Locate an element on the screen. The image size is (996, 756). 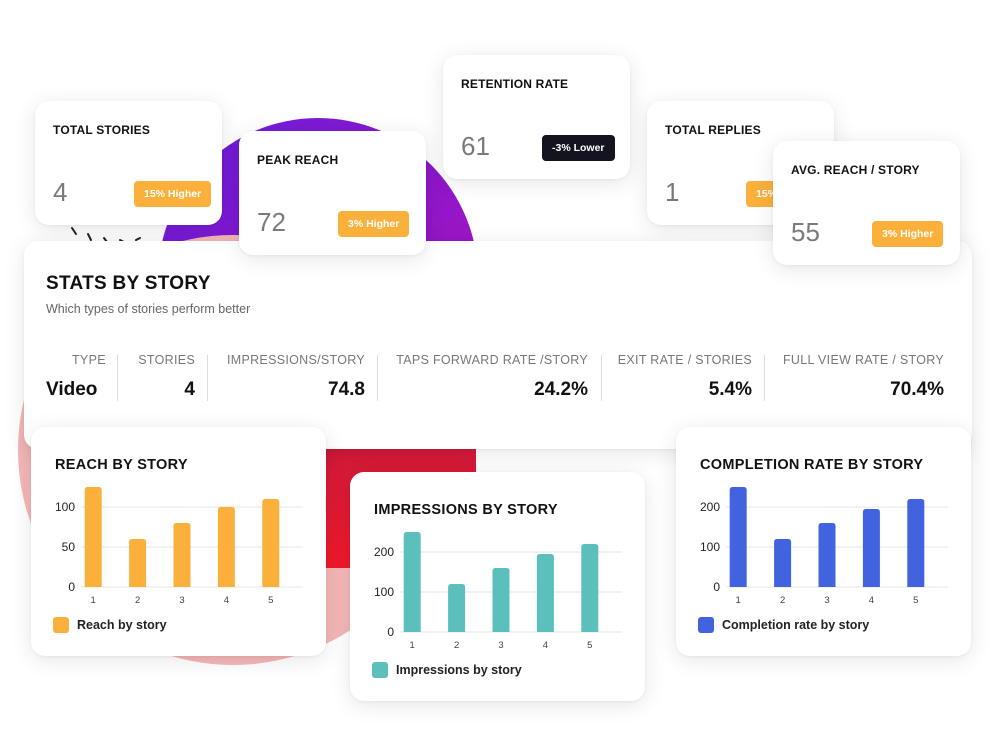
column-header: TYPE is located at coordinates (89, 360).